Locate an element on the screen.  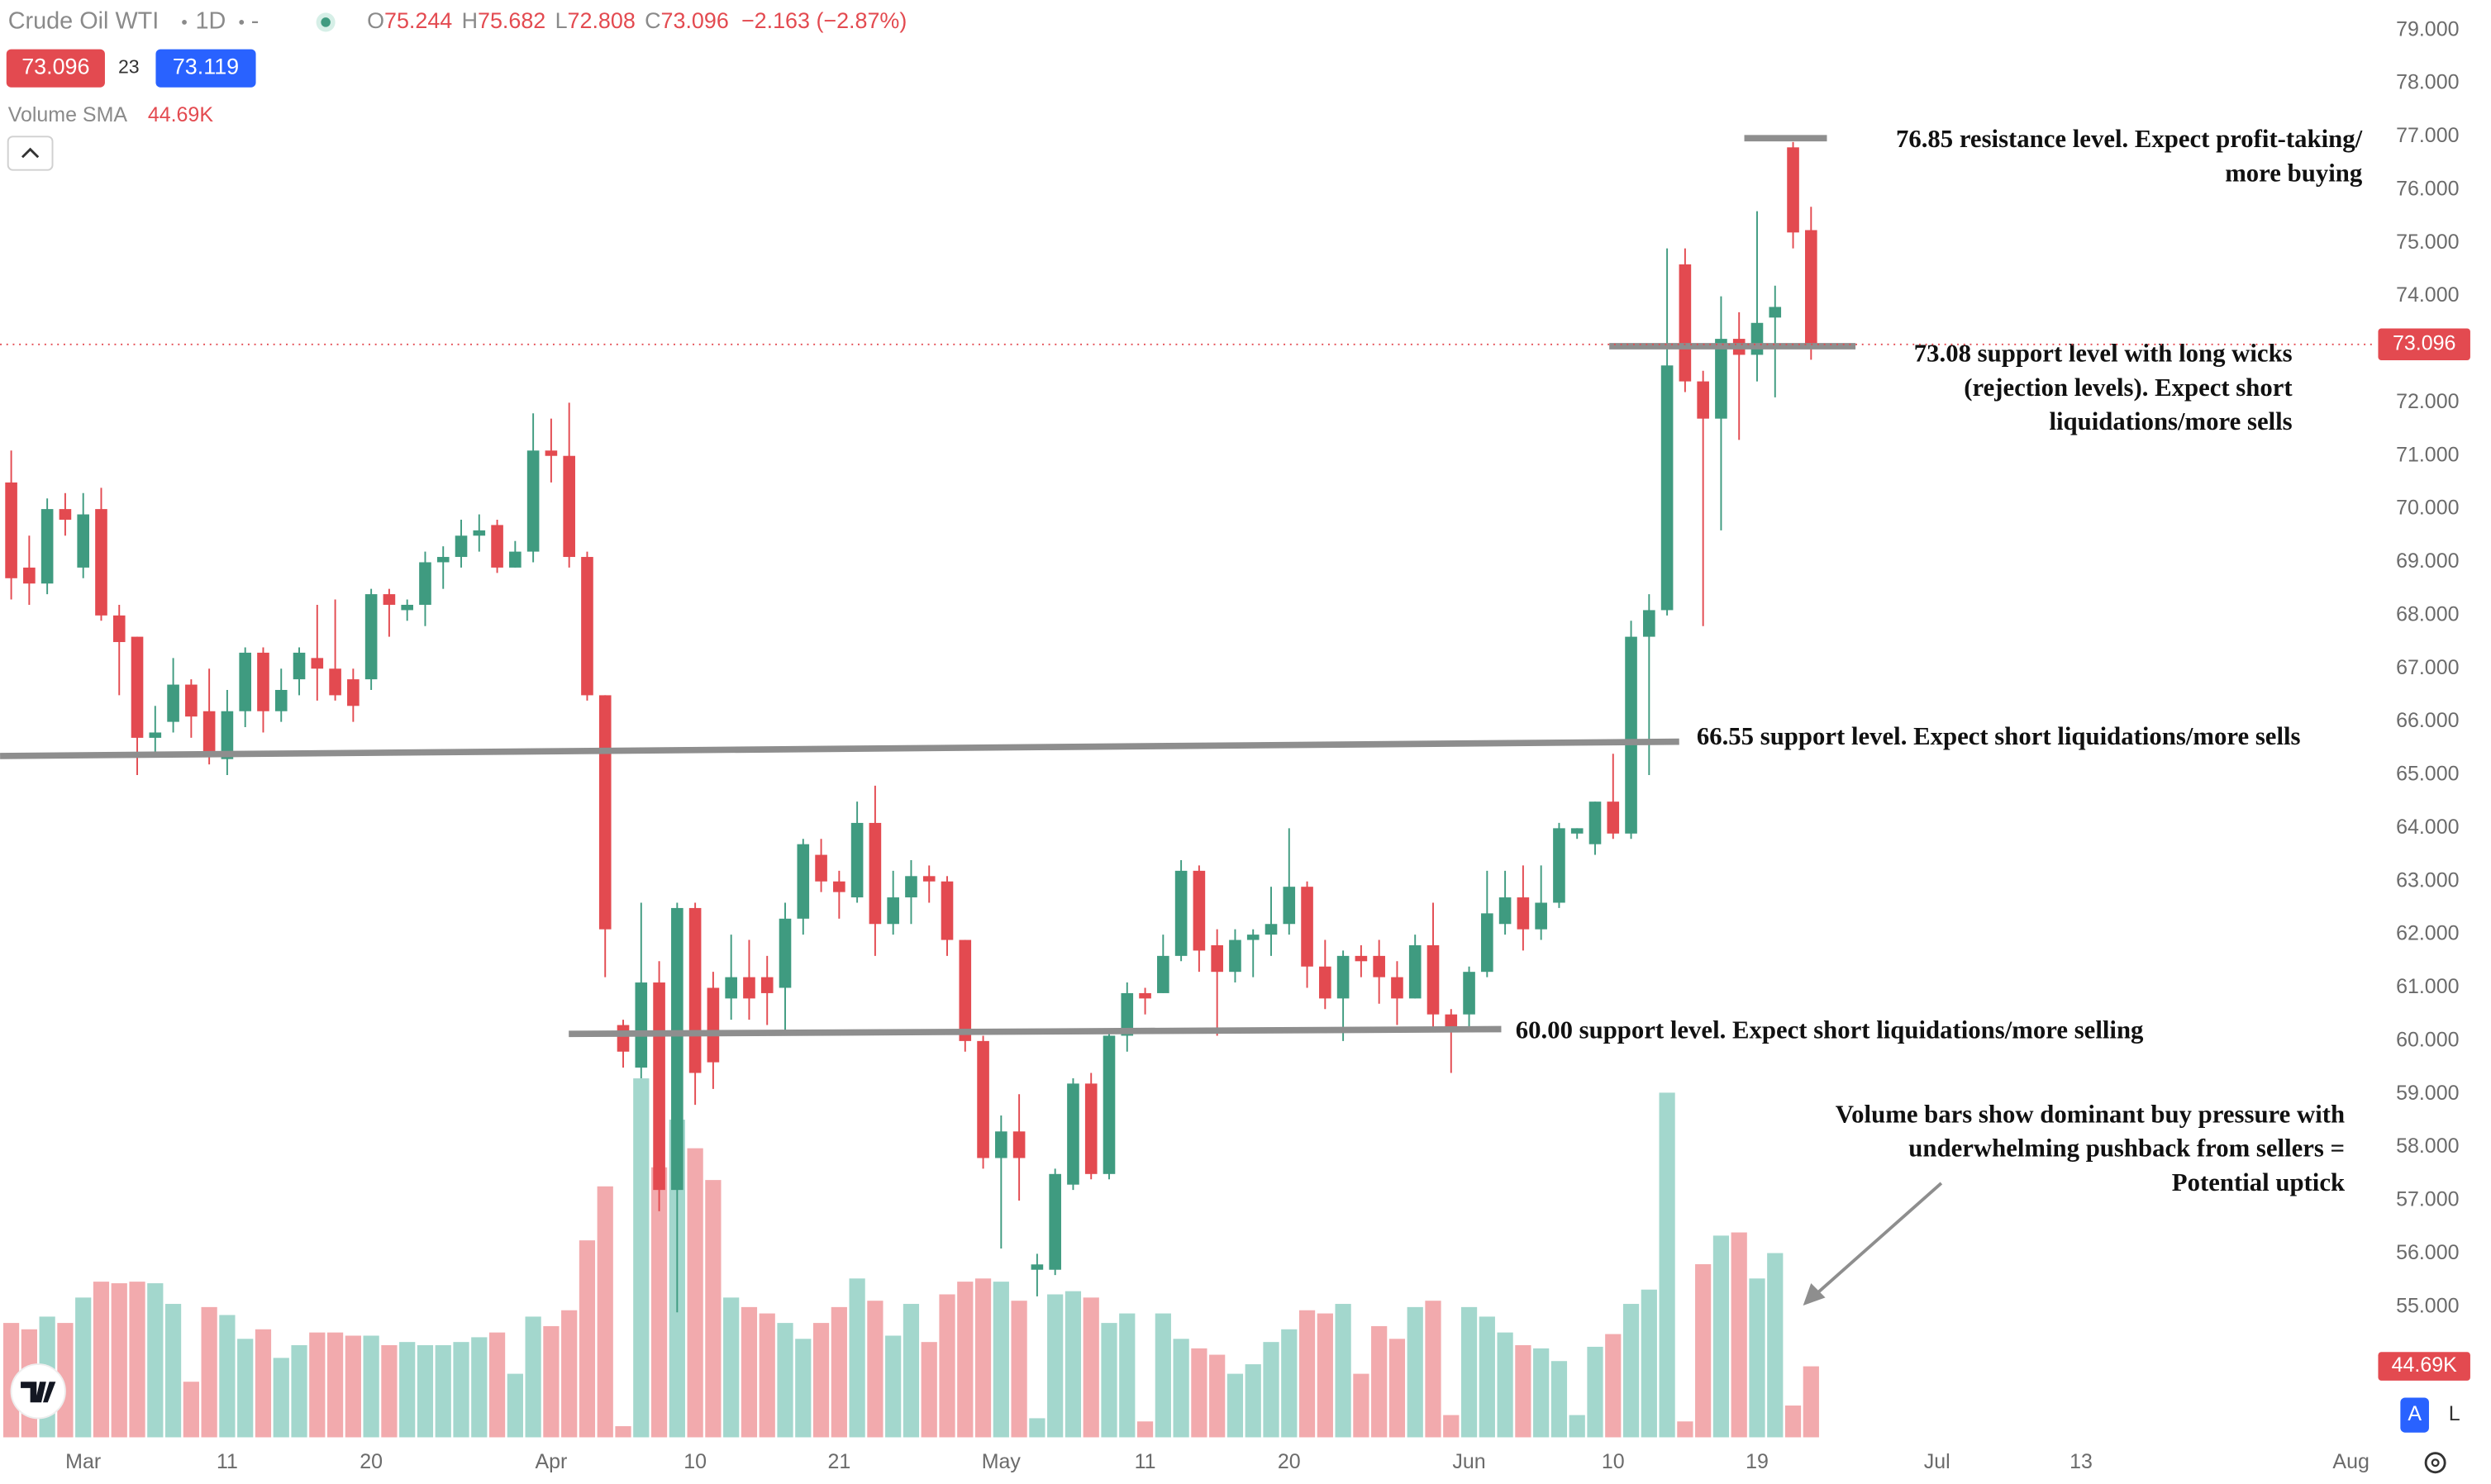
last-price-label: 73.096 is located at coordinates (2424, 342).